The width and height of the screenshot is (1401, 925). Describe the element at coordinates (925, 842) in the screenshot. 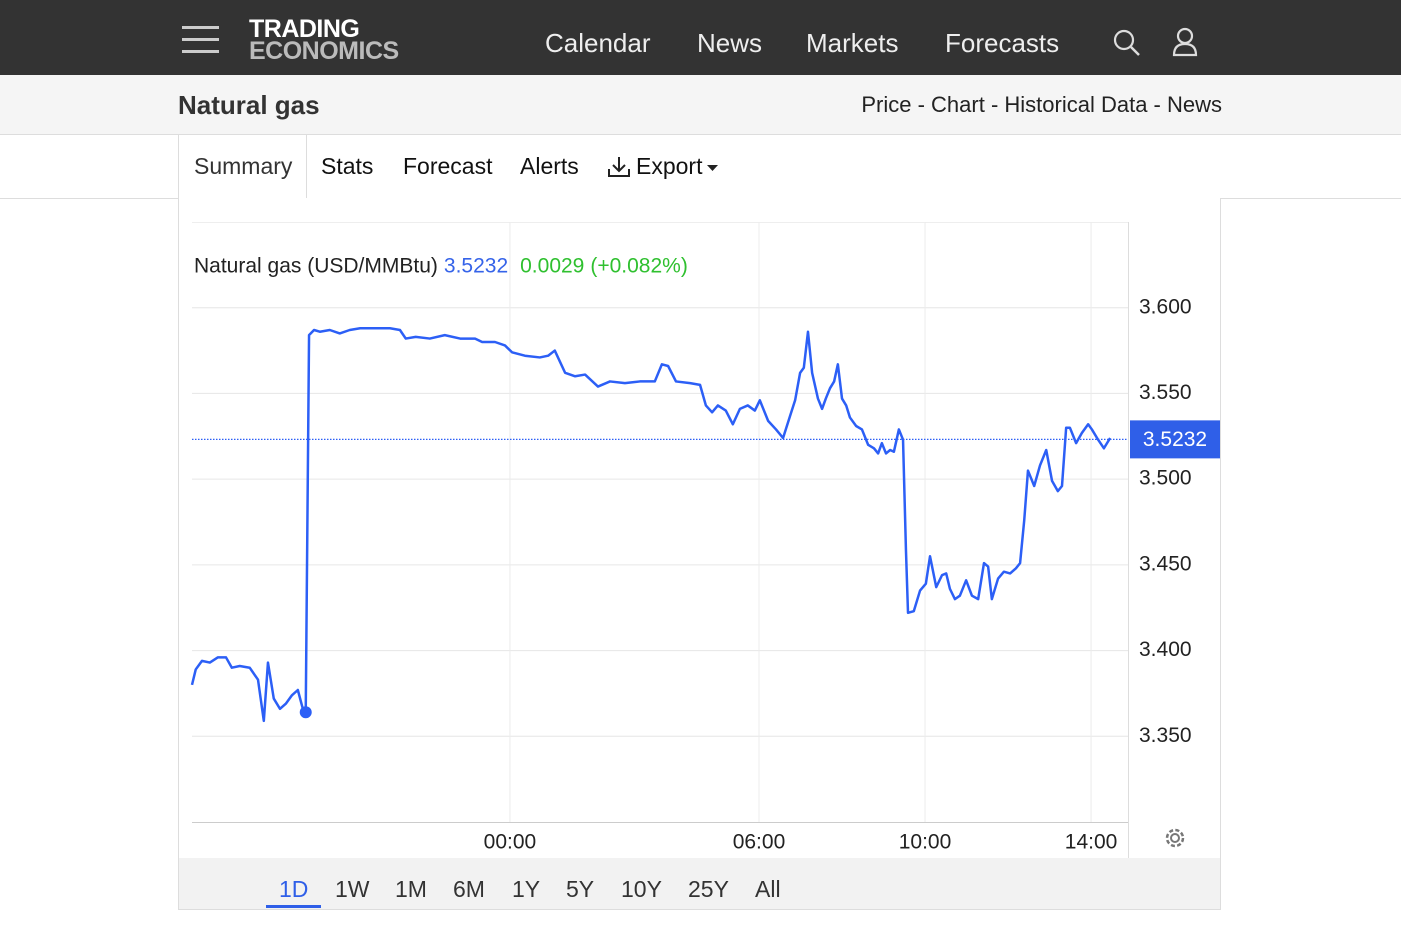

I see `x-tick-label: 10:00` at that location.